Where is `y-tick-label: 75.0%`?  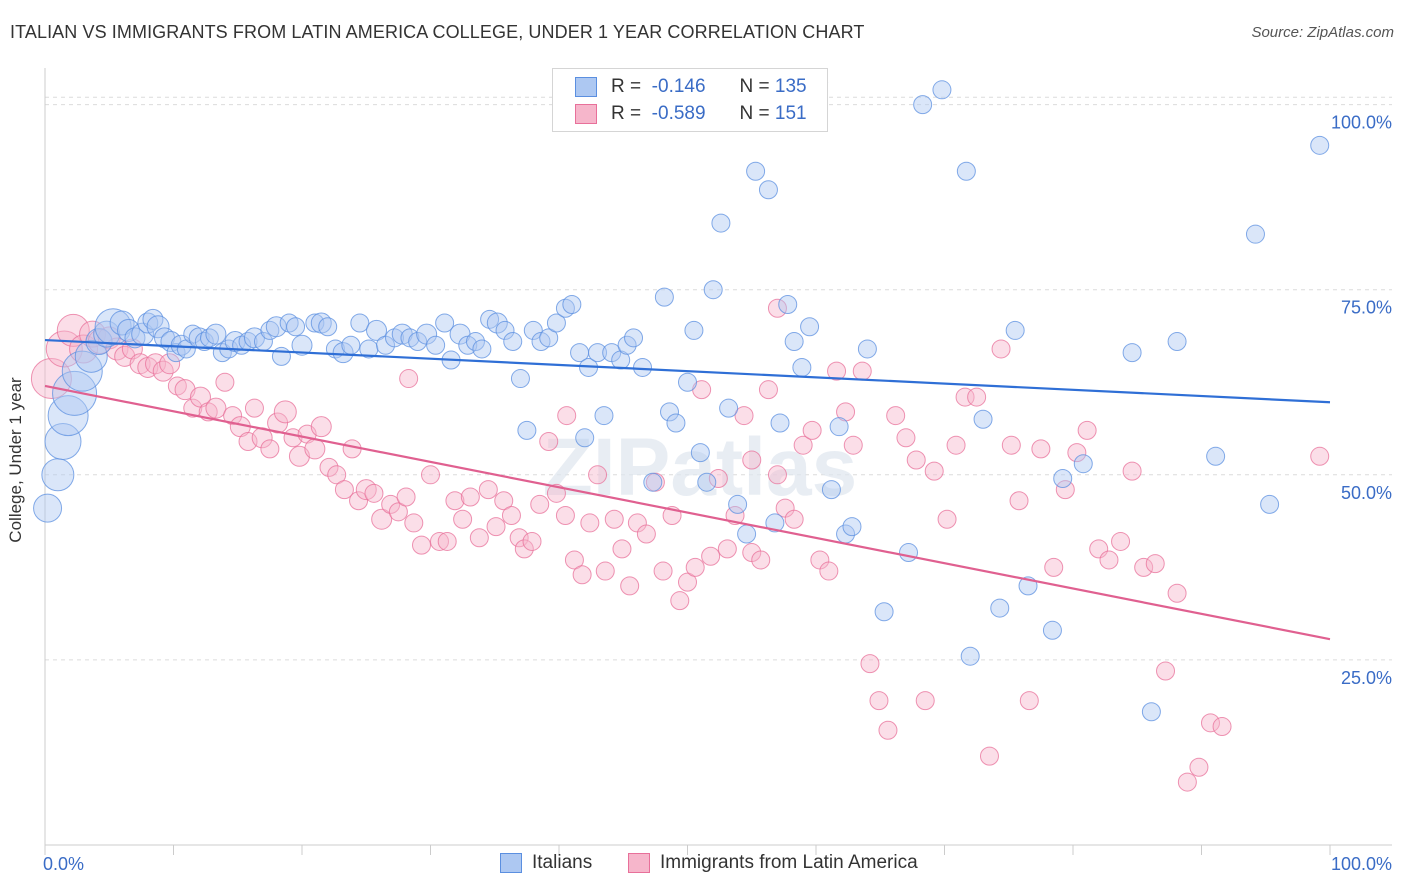
y-tick-label: 75.0% is located at coordinates (1366, 308).